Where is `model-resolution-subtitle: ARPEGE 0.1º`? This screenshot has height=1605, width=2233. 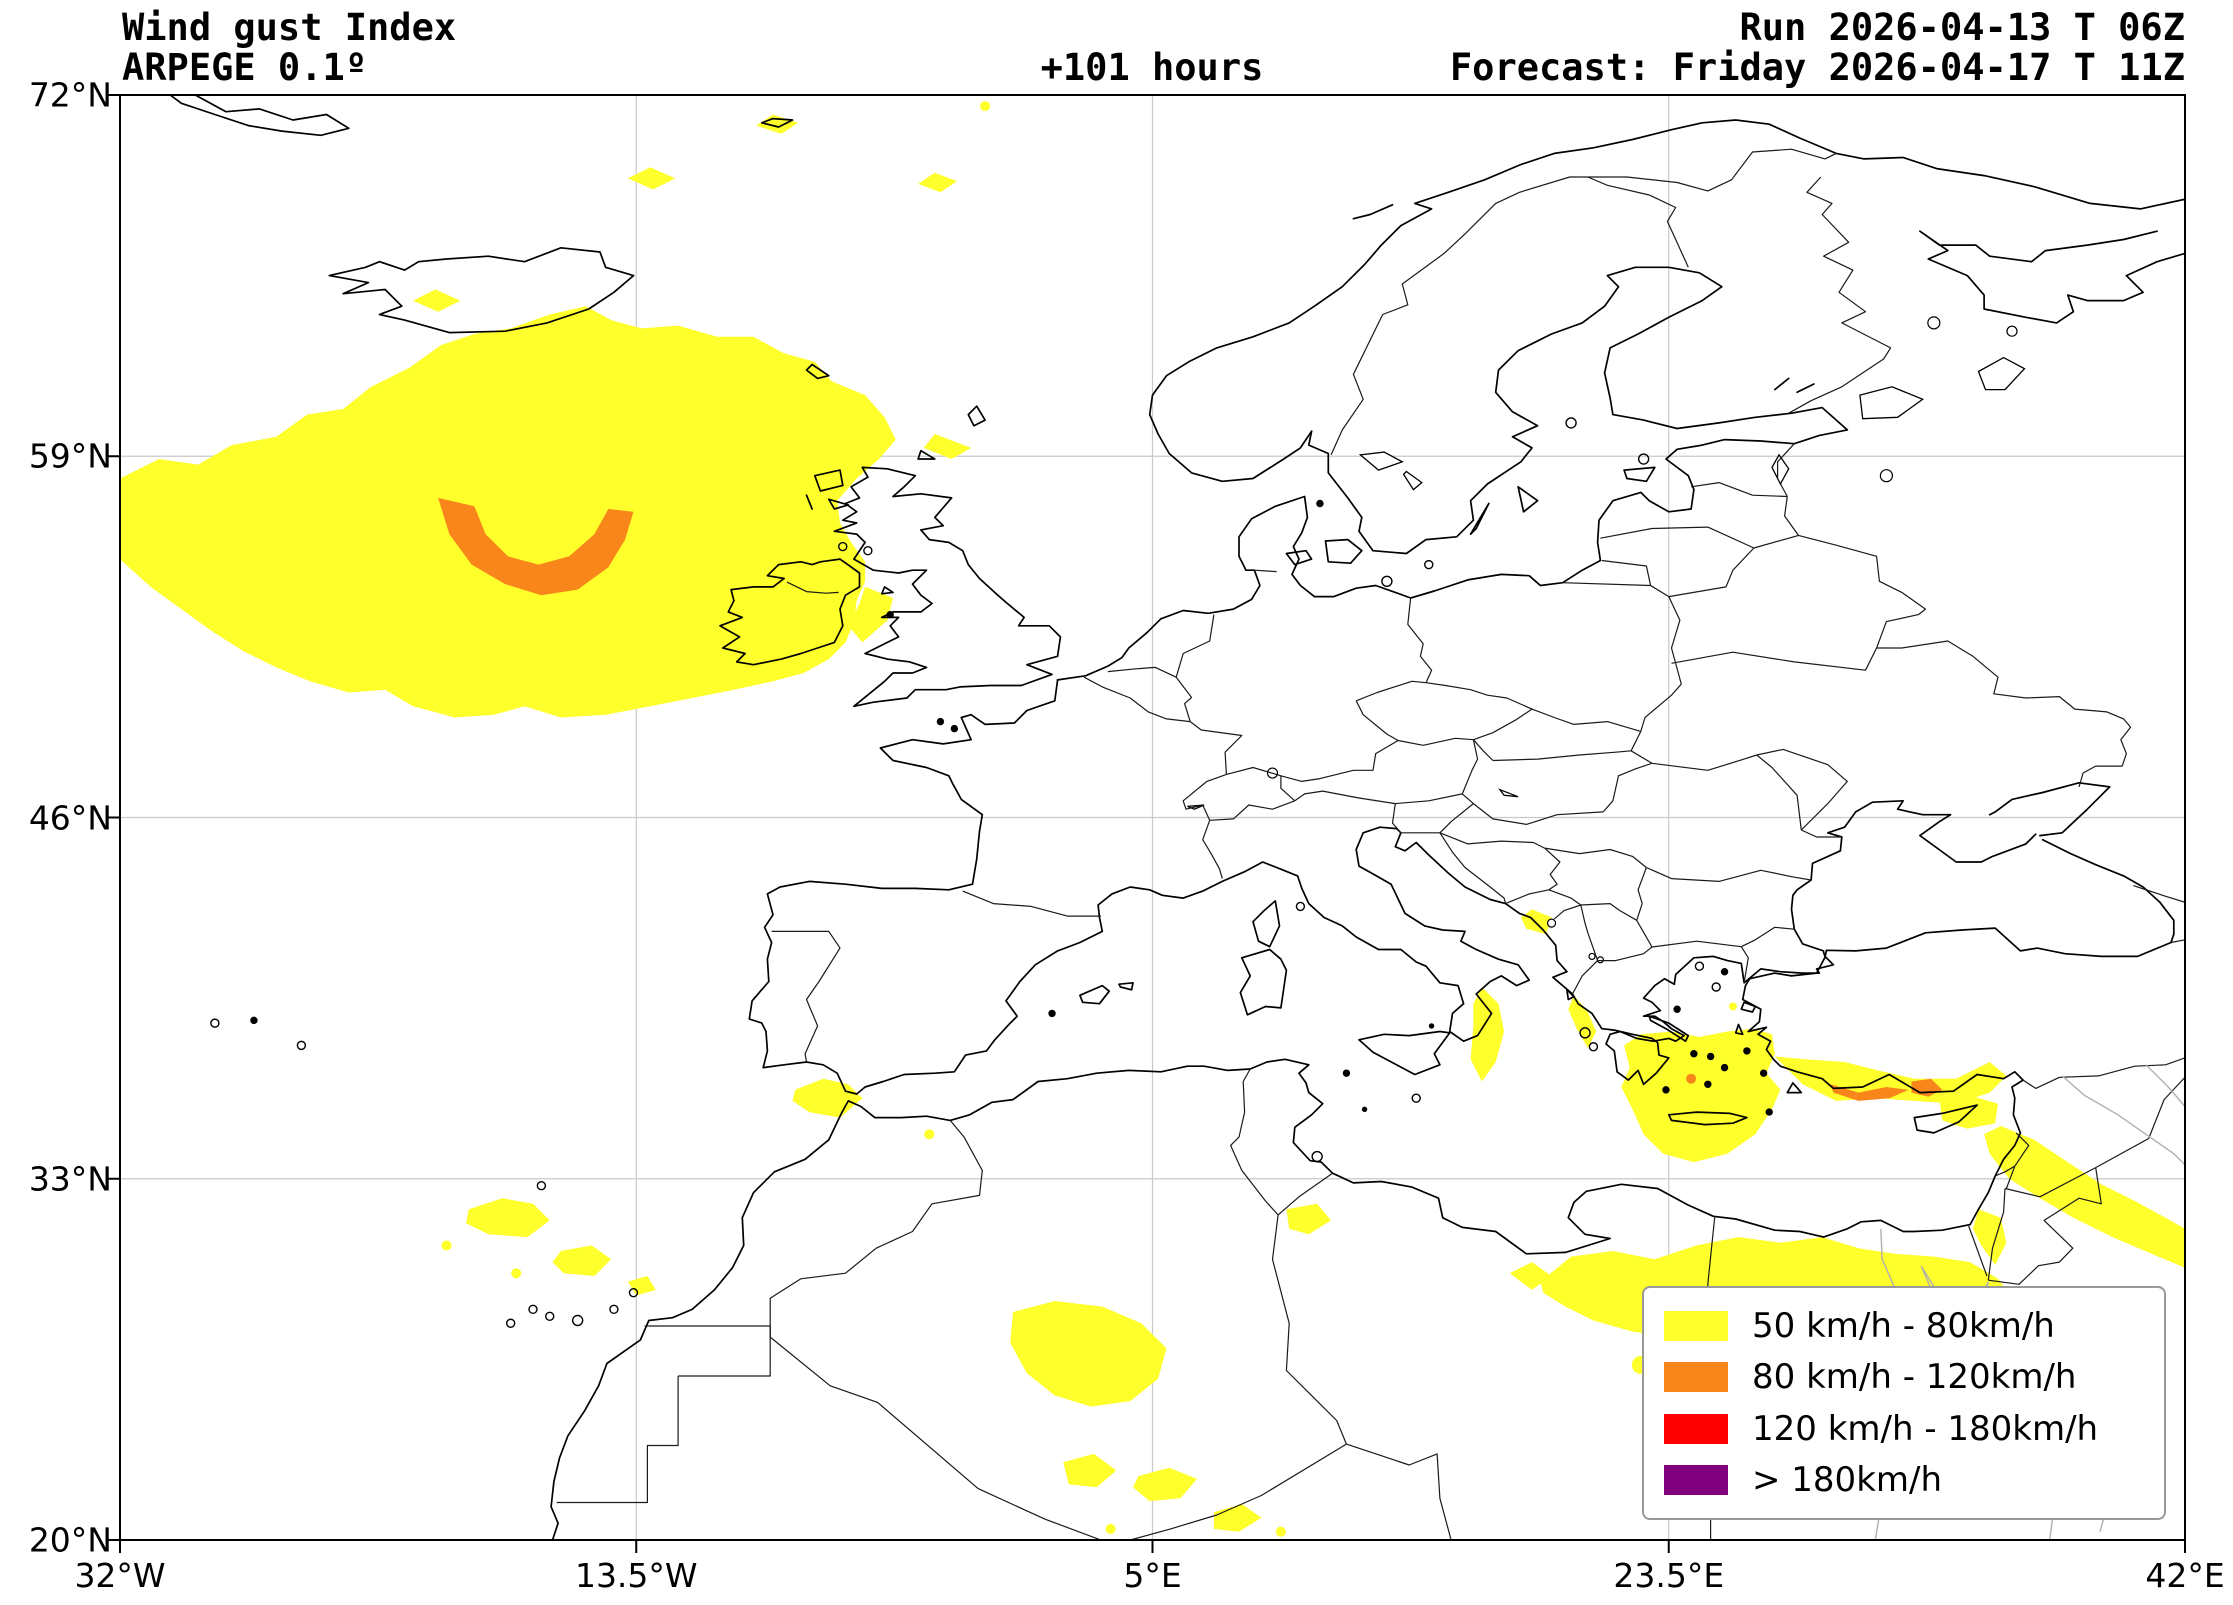
model-resolution-subtitle: ARPEGE 0.1º is located at coordinates (245, 67).